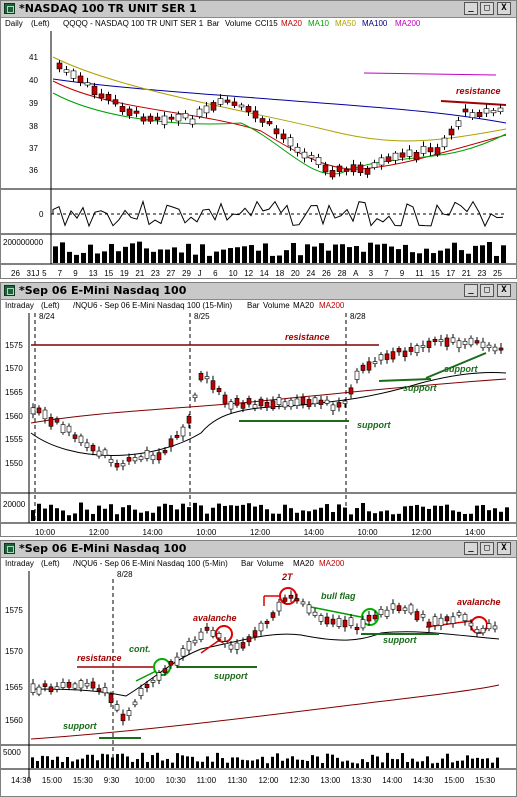 This screenshot has height=797, width=517. Describe the element at coordinates (342, 273) in the screenshot. I see `x-tick: 28` at that location.